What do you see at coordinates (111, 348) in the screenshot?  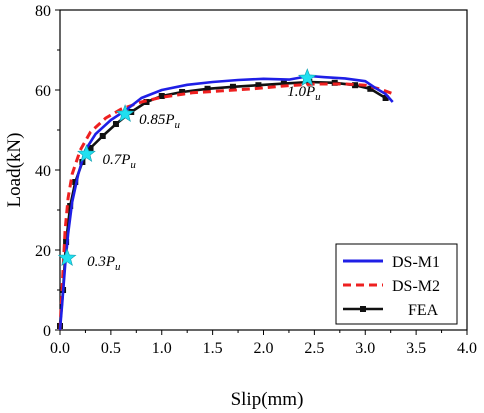 I see `x-tick-label-1: 0.5` at bounding box center [111, 348].